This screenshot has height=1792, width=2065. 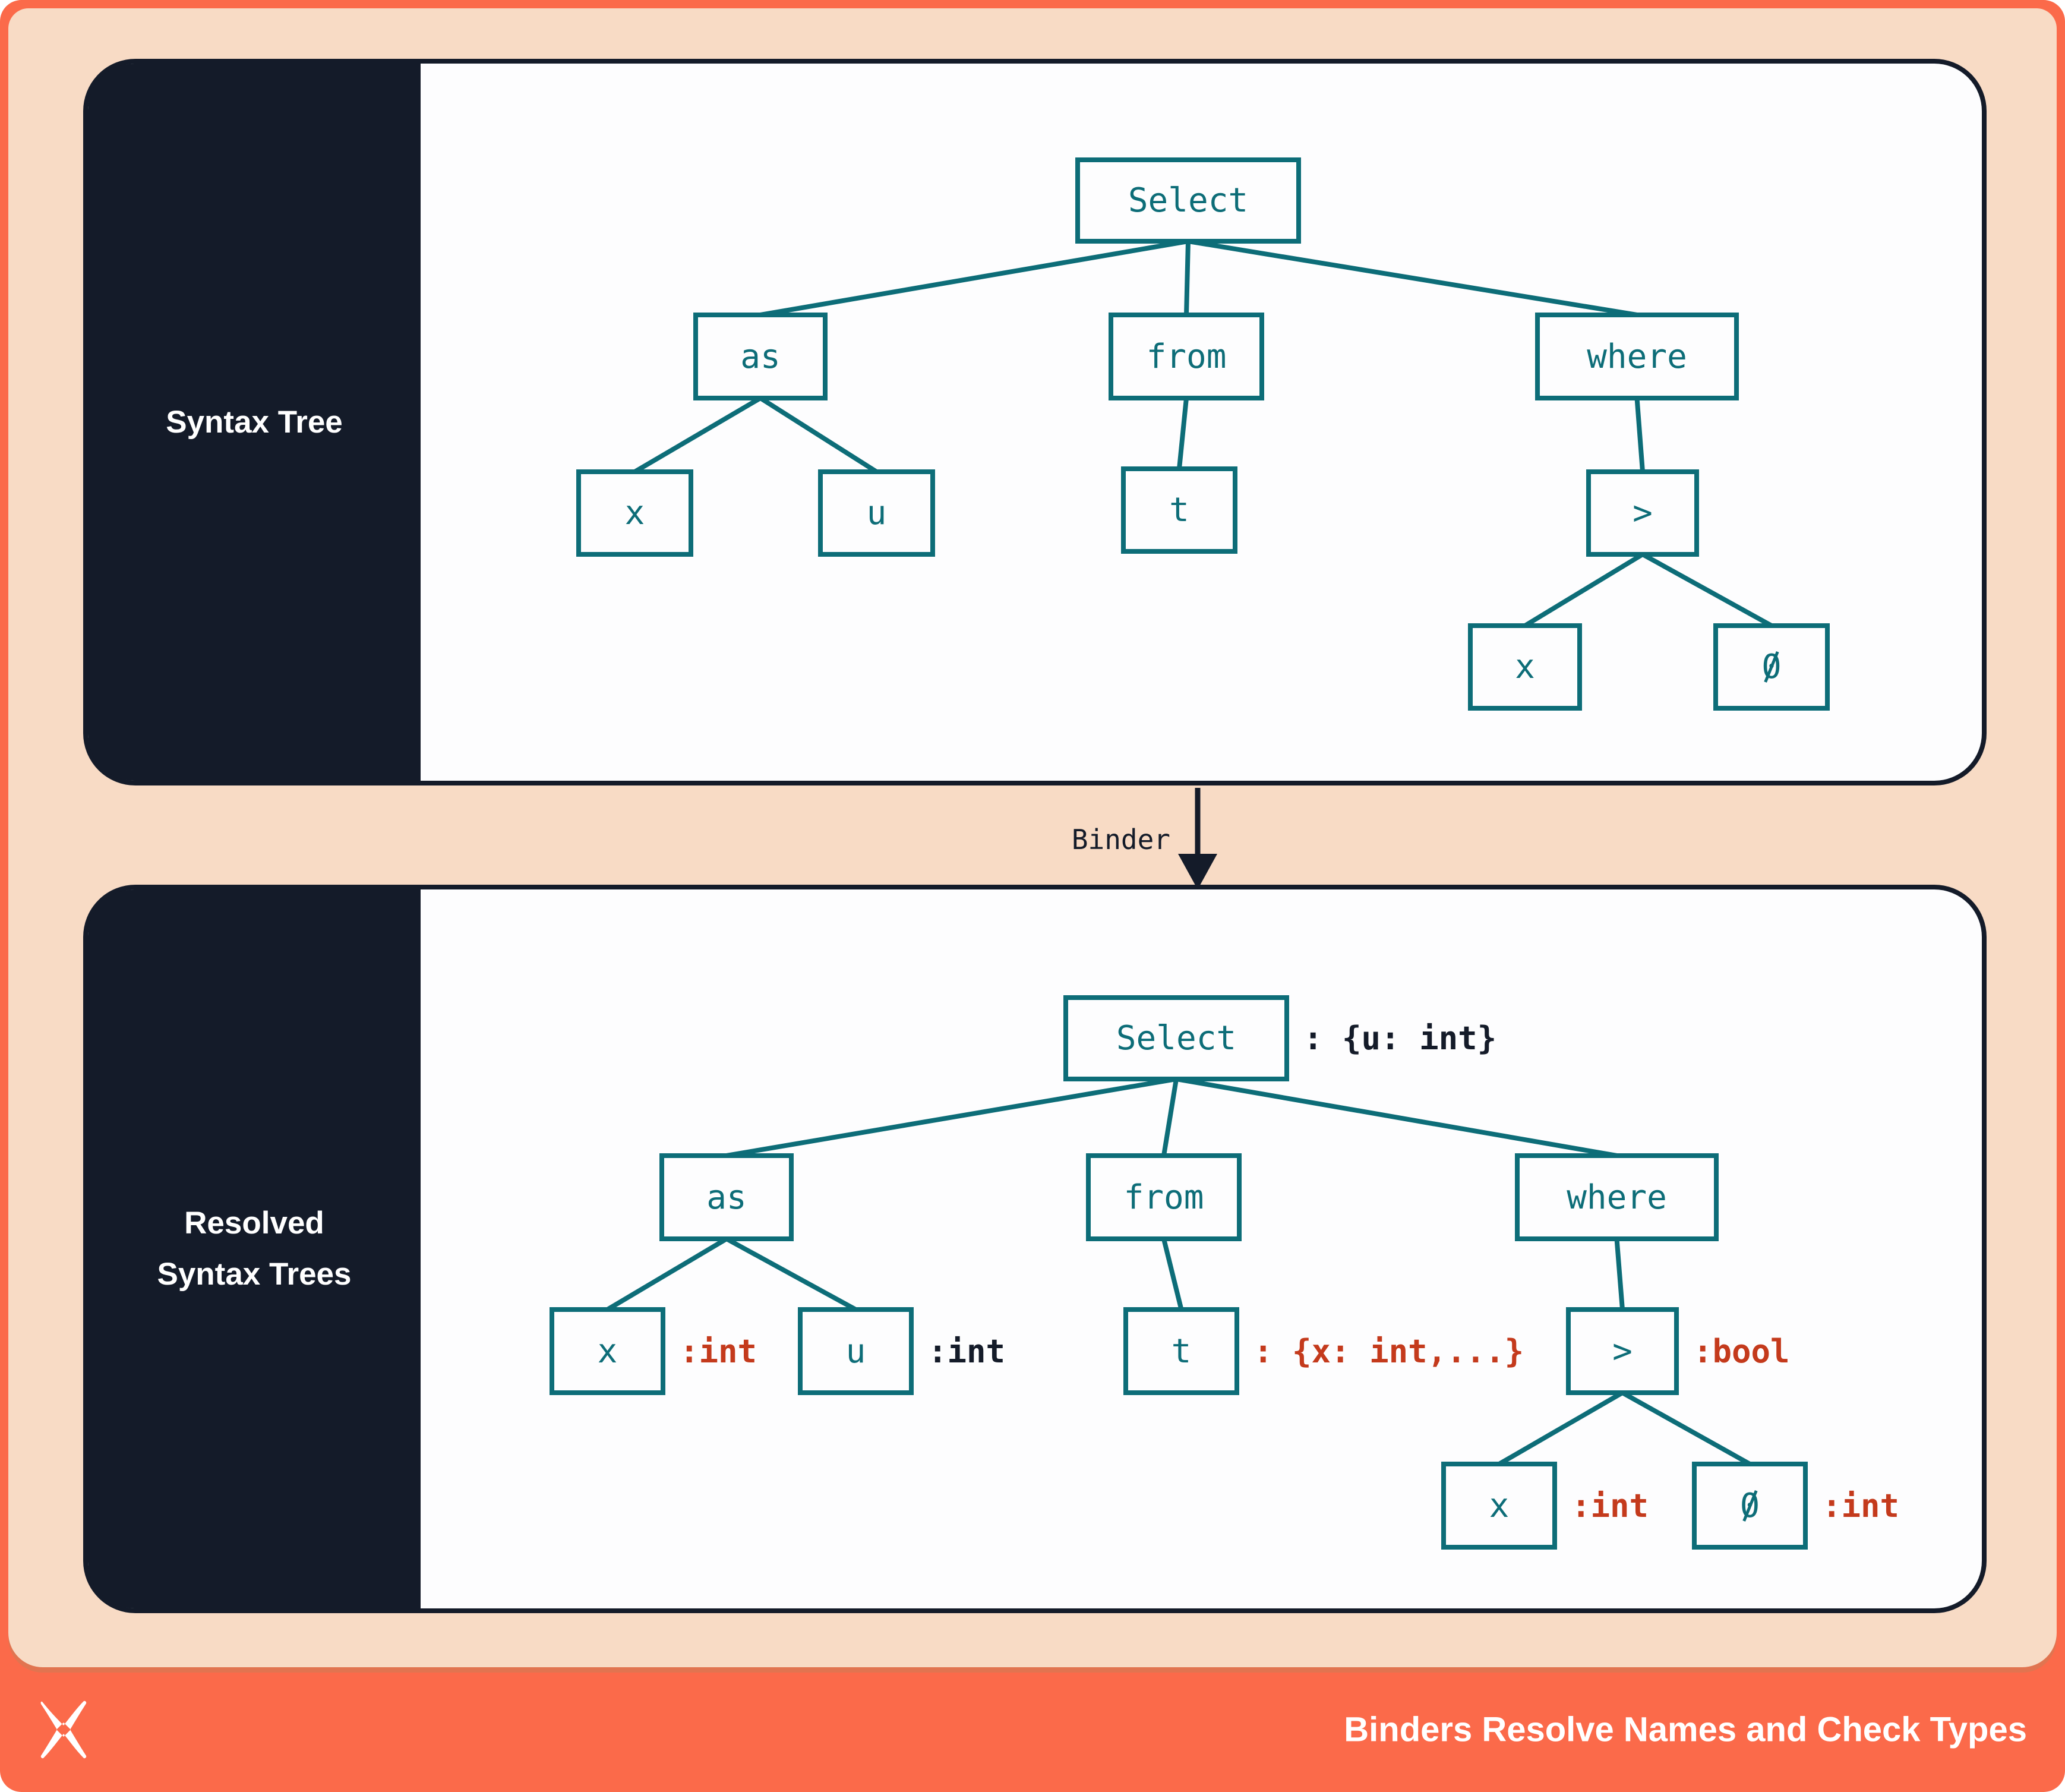 I want to click on resolved-syntax-tree-node-x2: x, so click(x=1499, y=1506).